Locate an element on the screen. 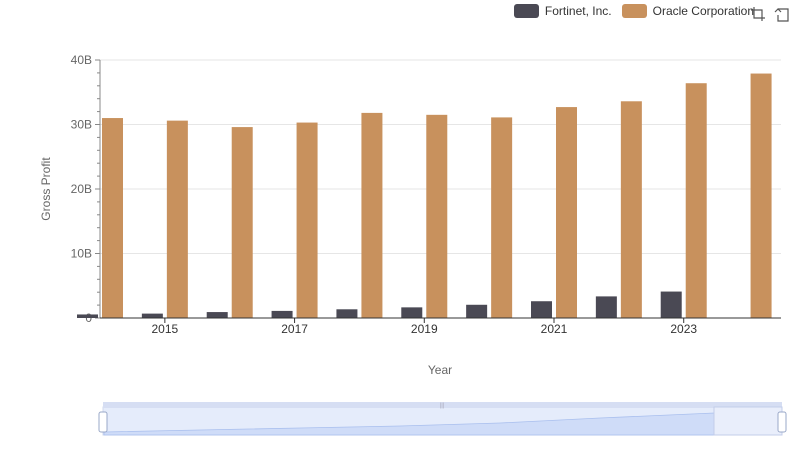 Image resolution: width=800 pixels, height=461 pixels. bar-oracle-2021 is located at coordinates (566, 213).